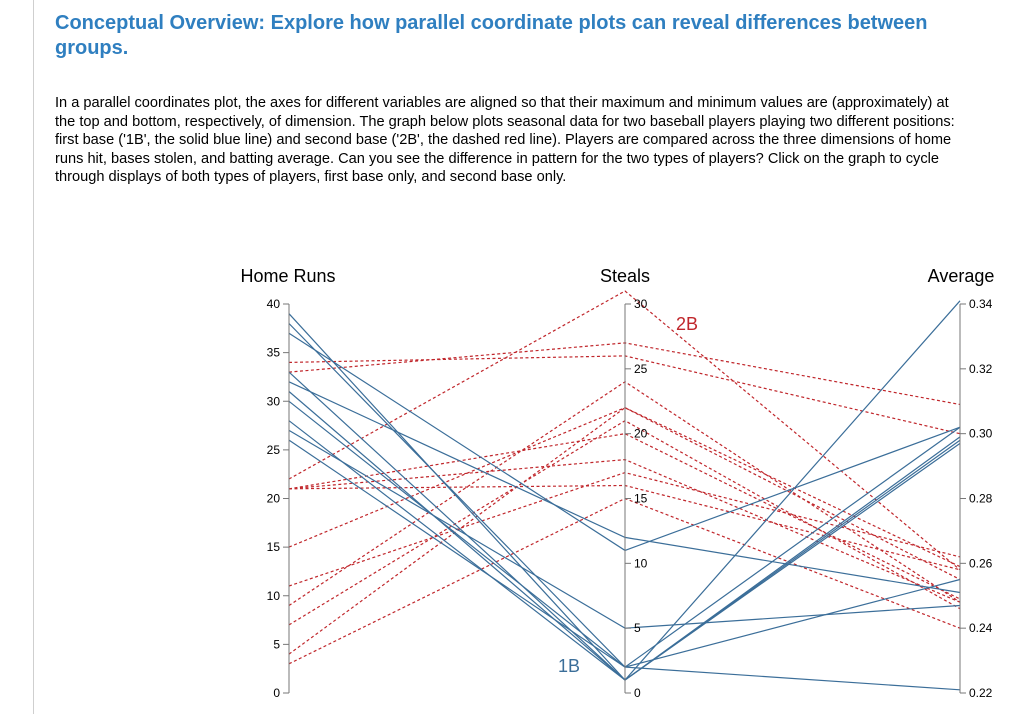  Describe the element at coordinates (274, 353) in the screenshot. I see `tick-label: 35` at that location.